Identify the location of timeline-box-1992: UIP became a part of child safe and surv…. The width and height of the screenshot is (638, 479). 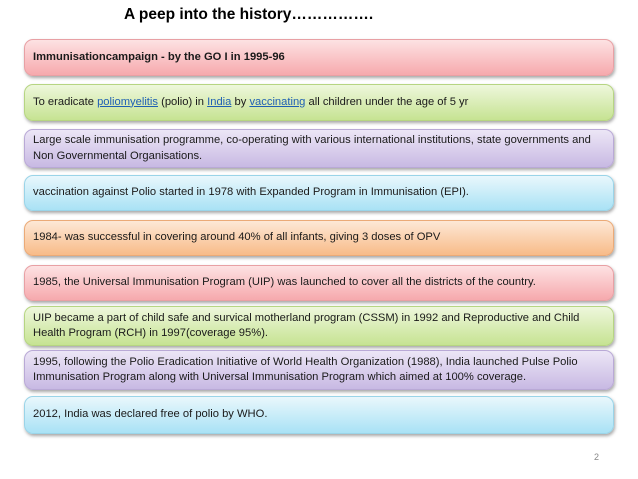
(319, 326).